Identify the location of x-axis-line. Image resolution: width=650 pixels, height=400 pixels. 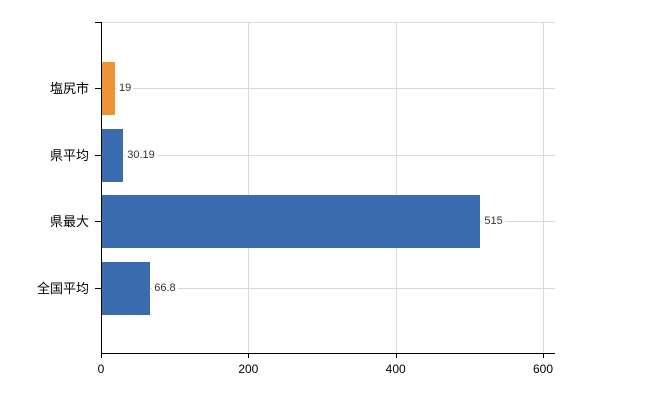
(328, 353).